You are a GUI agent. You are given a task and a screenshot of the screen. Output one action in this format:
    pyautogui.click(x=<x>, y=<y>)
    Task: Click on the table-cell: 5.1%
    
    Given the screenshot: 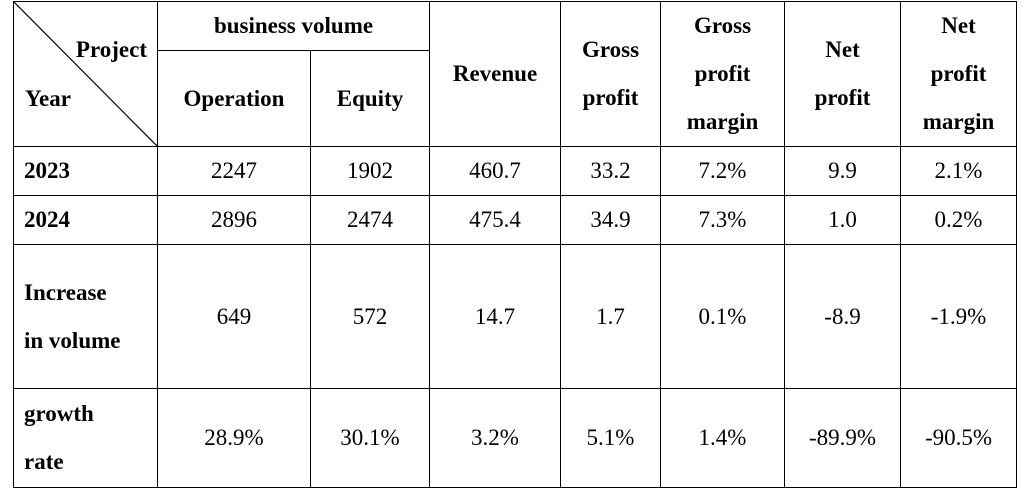 What is the action you would take?
    pyautogui.click(x=610, y=438)
    